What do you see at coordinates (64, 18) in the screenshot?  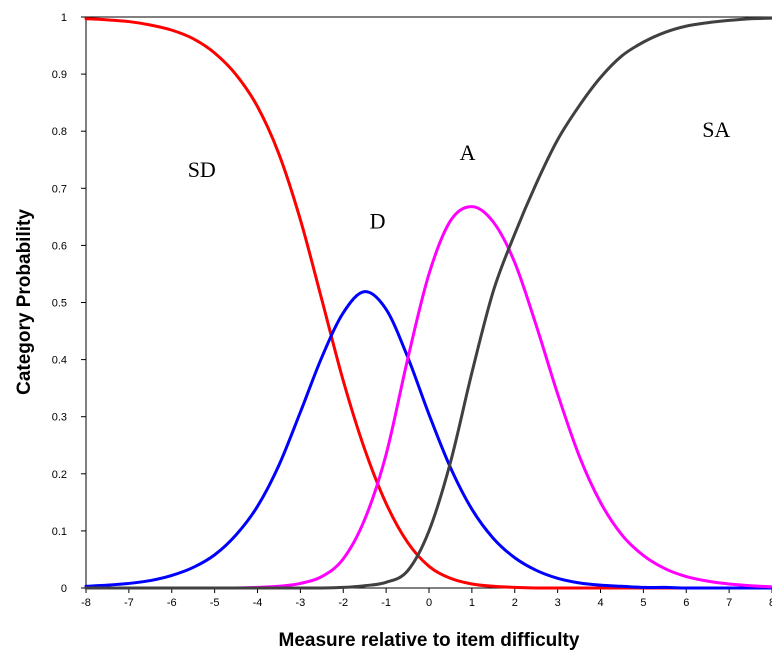 I see `y-tick-label: 1` at bounding box center [64, 18].